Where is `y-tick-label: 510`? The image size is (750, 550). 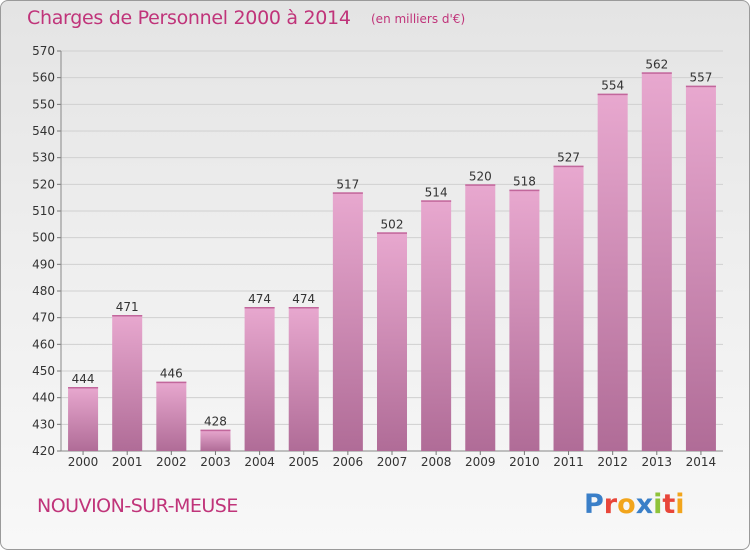 y-tick-label: 510 is located at coordinates (43, 211).